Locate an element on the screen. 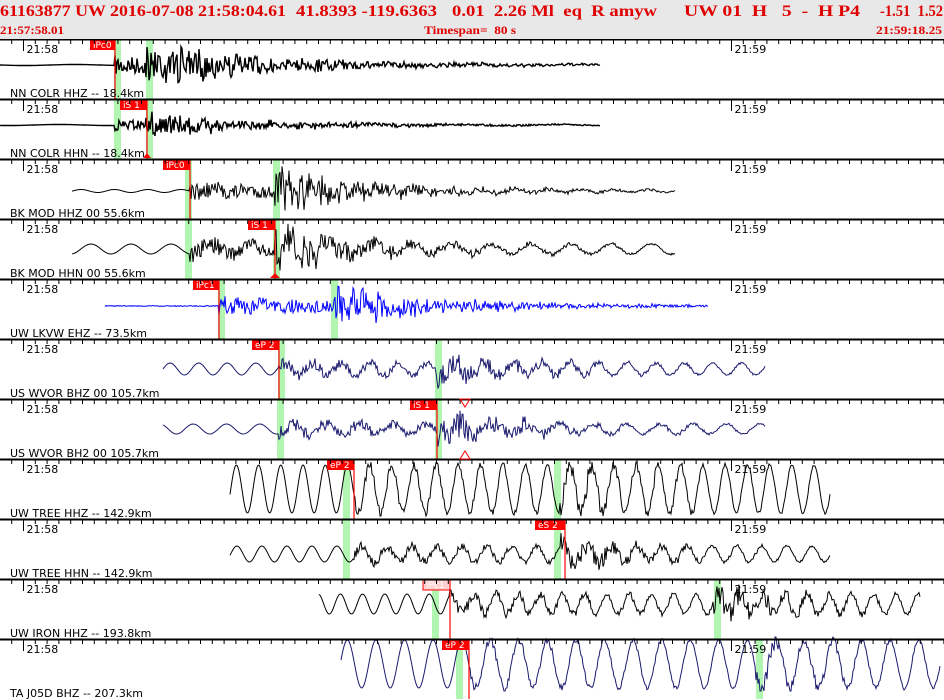  station-label: US WVOR BHZ 00 105.7km is located at coordinates (84, 393).